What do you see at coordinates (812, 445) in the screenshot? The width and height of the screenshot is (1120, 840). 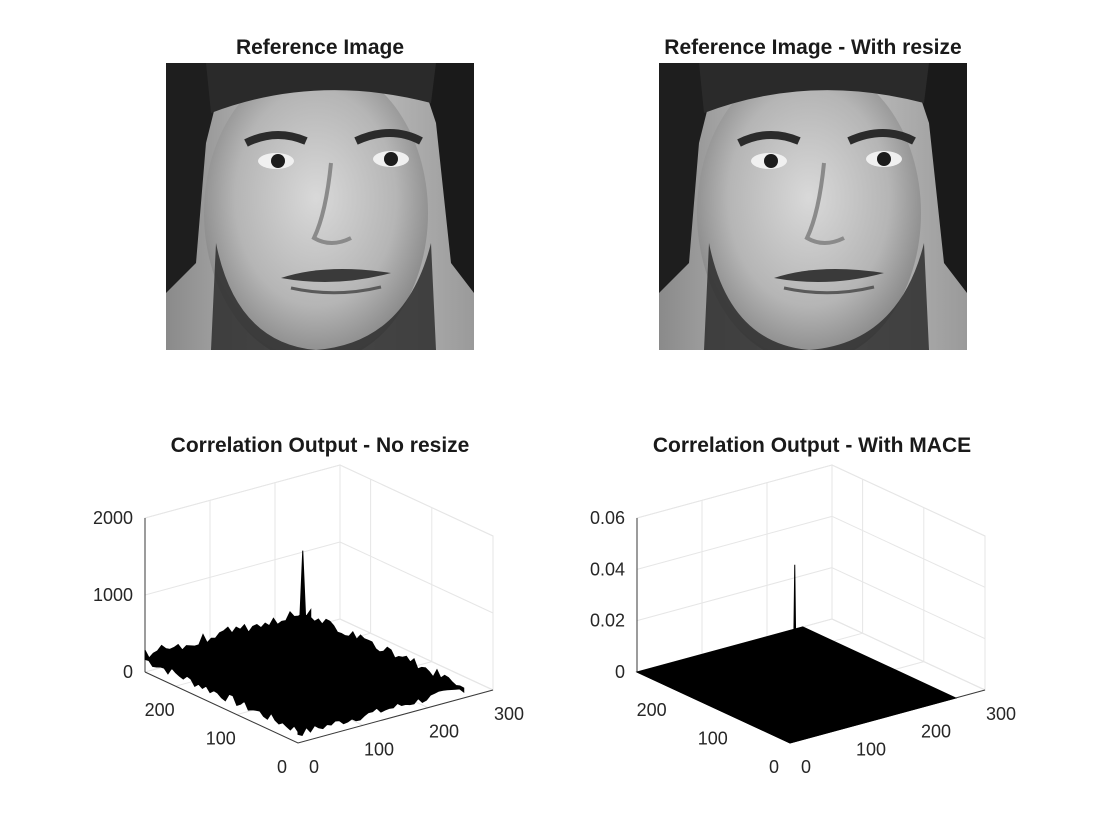 I see `panel-4-title: Correlation Output - With MACE` at bounding box center [812, 445].